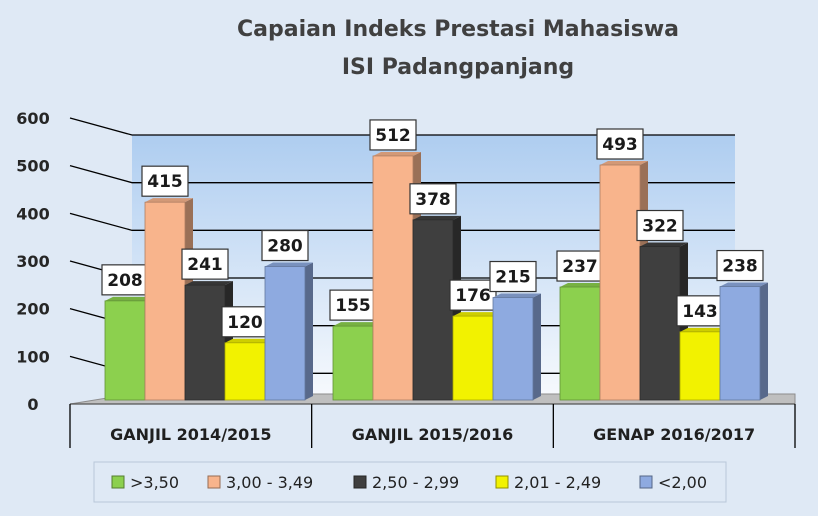  What do you see at coordinates (458, 67) in the screenshot?
I see `chart-subtitle: ISI Padangpanjang` at bounding box center [458, 67].